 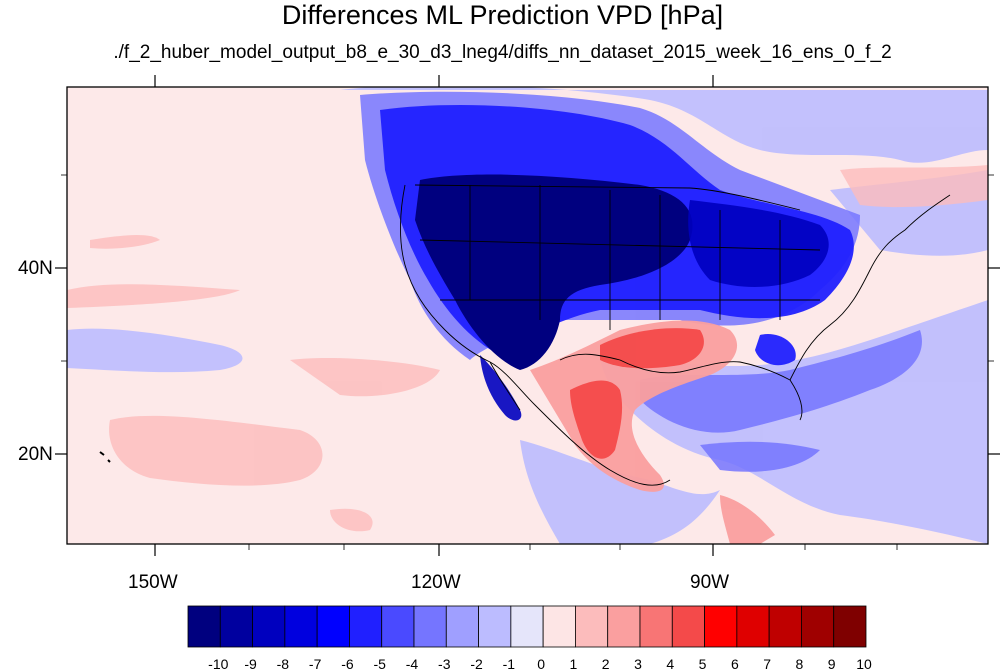 I want to click on colorbar-tick-label: 6, so click(x=734, y=664).